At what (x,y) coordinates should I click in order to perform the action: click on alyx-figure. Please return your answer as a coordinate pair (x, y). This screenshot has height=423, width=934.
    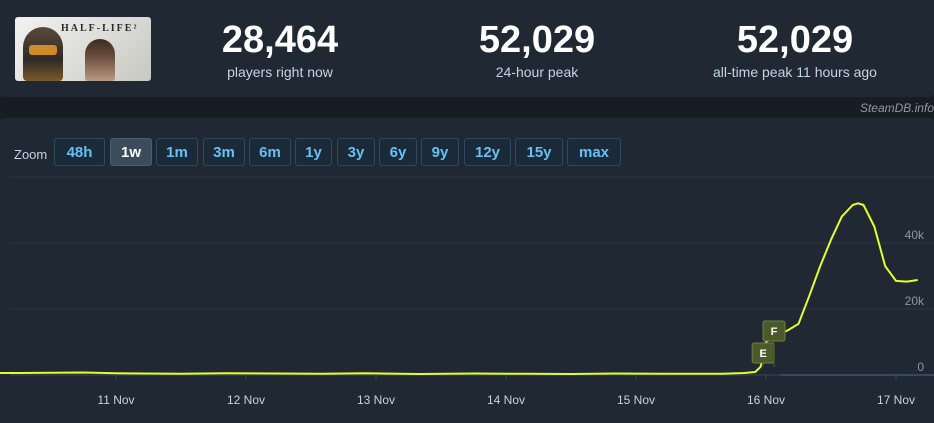
    Looking at the image, I should click on (100, 60).